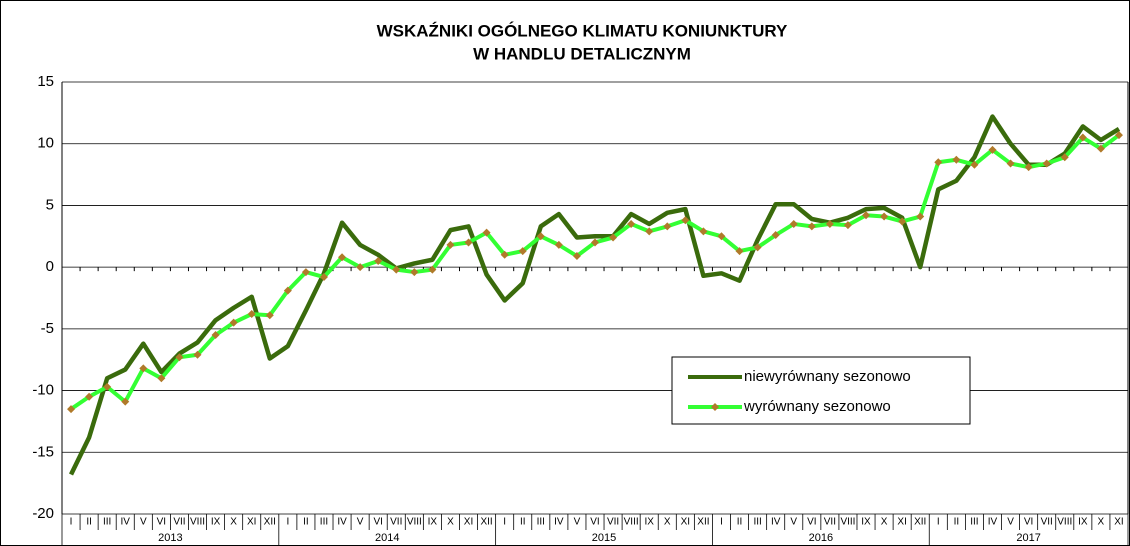  Describe the element at coordinates (47, 328) in the screenshot. I see `y-tick-label: -5` at that location.